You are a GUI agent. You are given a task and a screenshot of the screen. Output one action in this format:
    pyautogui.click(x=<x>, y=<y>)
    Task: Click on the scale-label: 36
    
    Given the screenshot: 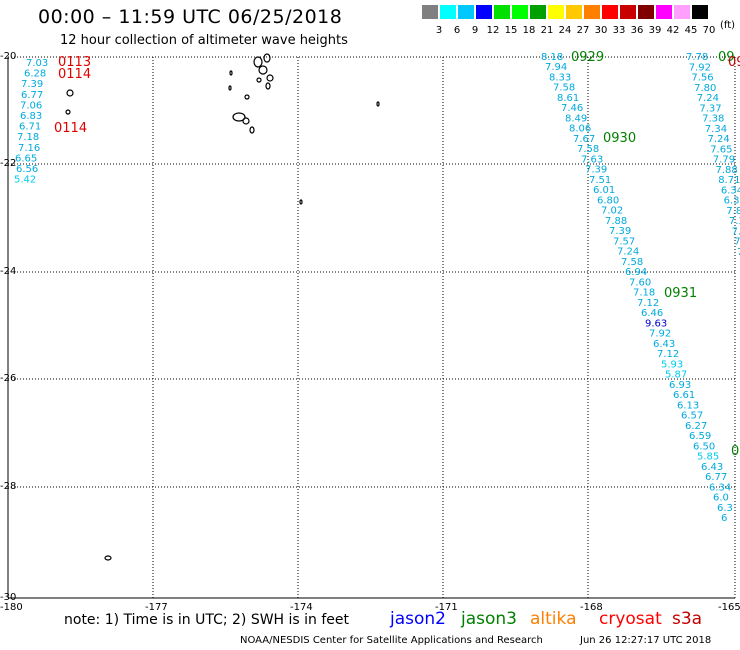 What is the action you would take?
    pyautogui.click(x=637, y=30)
    